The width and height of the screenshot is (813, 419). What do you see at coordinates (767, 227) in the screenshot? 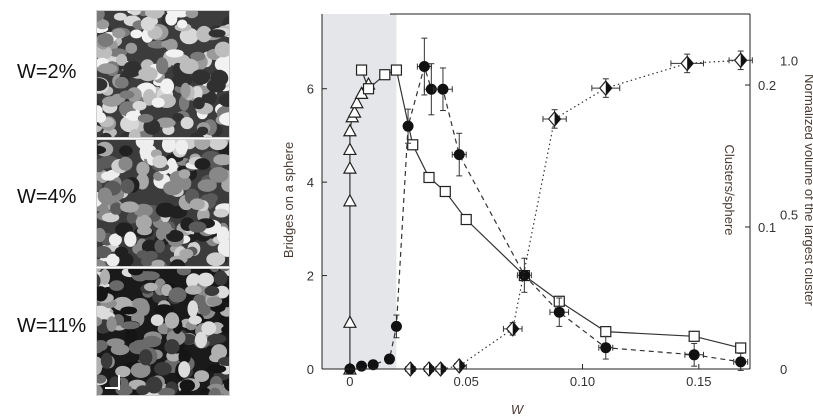
I see `y-right-inner-tick-label: 0.1` at bounding box center [767, 227].